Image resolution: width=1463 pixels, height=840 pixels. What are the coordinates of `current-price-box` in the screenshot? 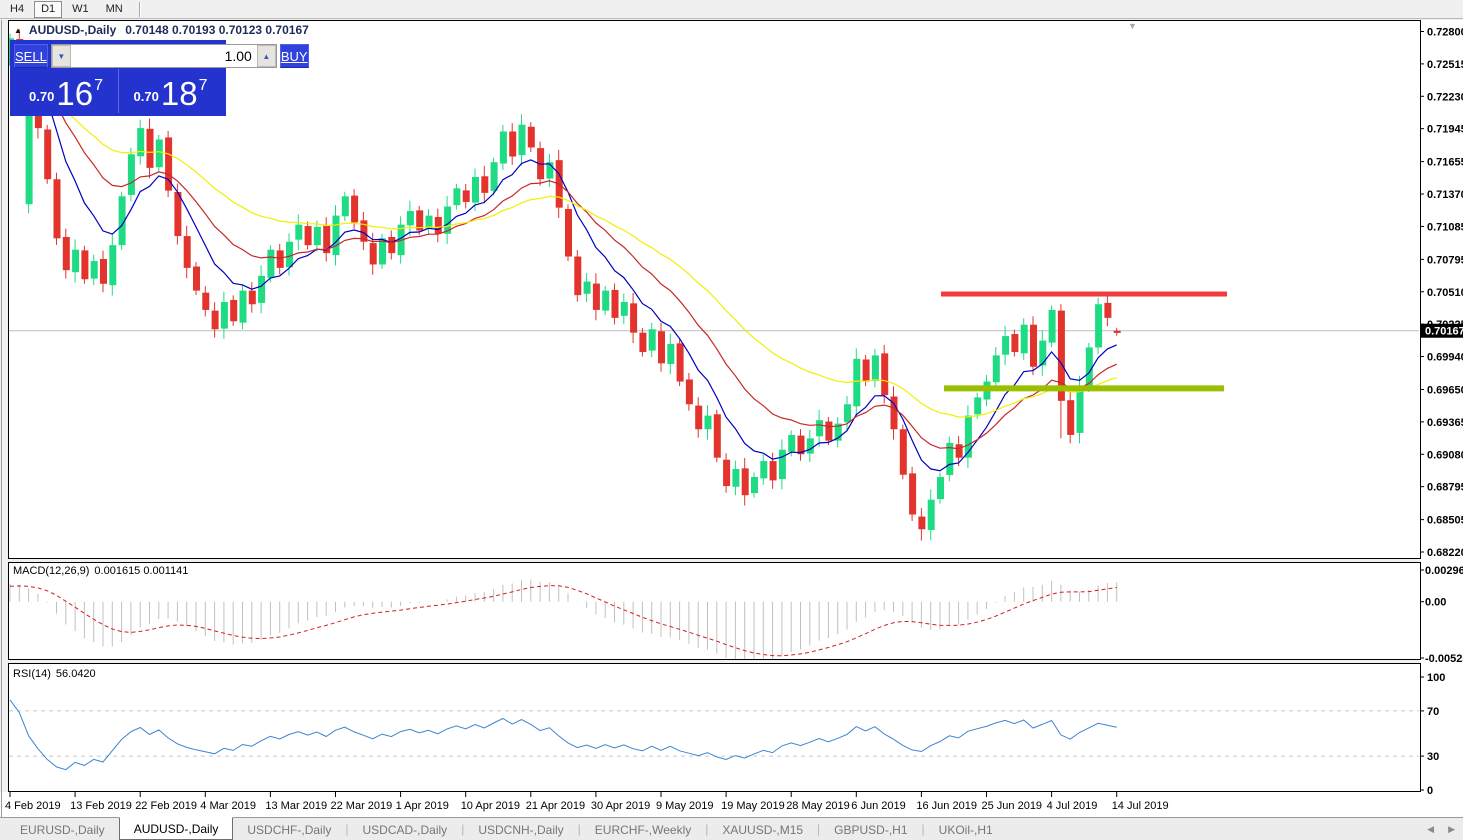 It's located at (1441, 330).